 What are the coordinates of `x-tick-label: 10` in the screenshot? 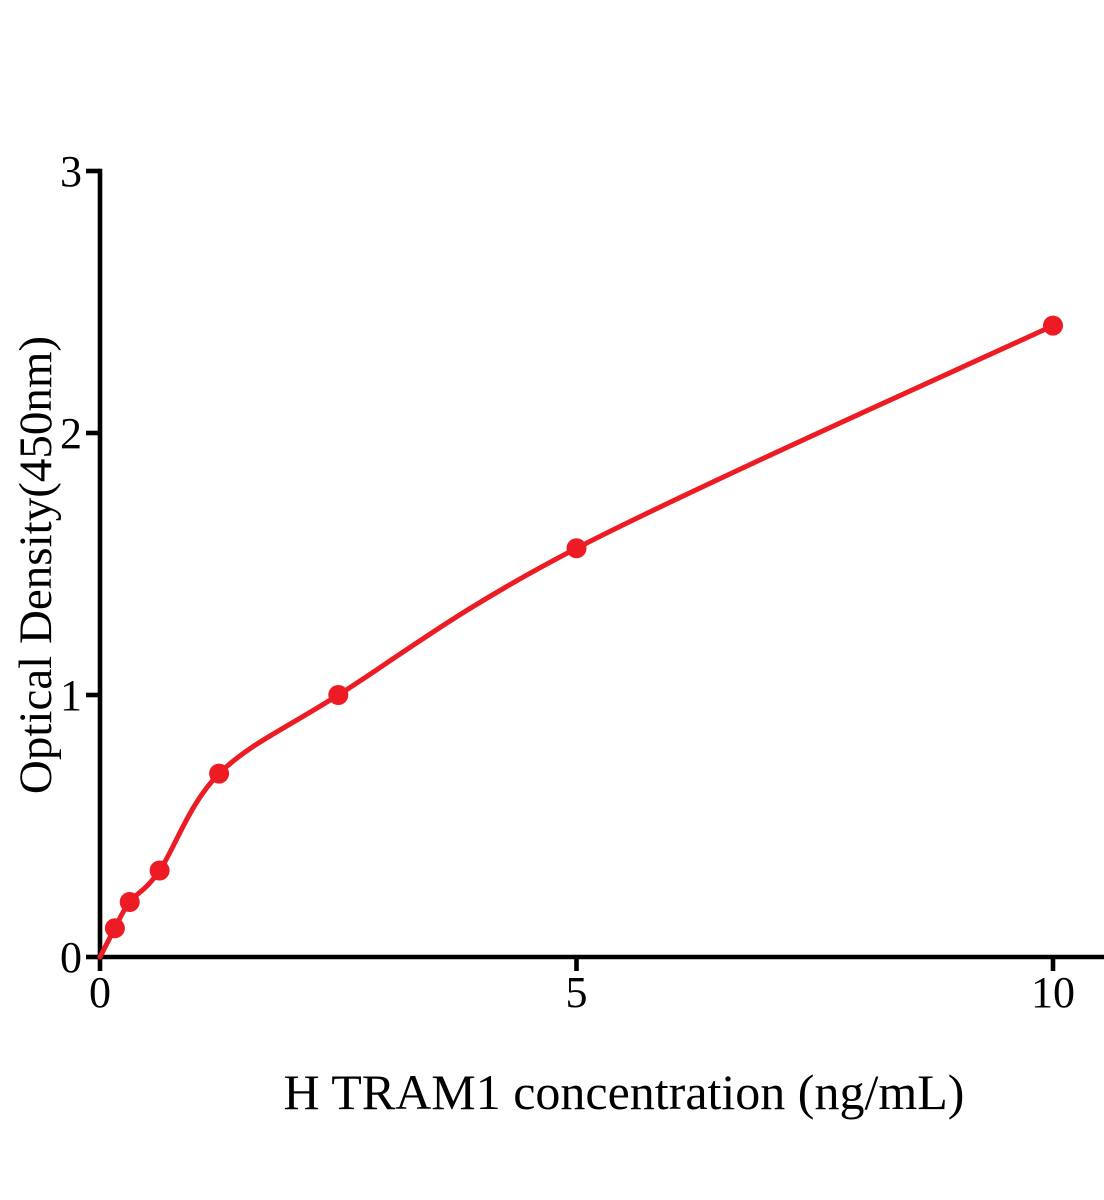 It's located at (1053, 992).